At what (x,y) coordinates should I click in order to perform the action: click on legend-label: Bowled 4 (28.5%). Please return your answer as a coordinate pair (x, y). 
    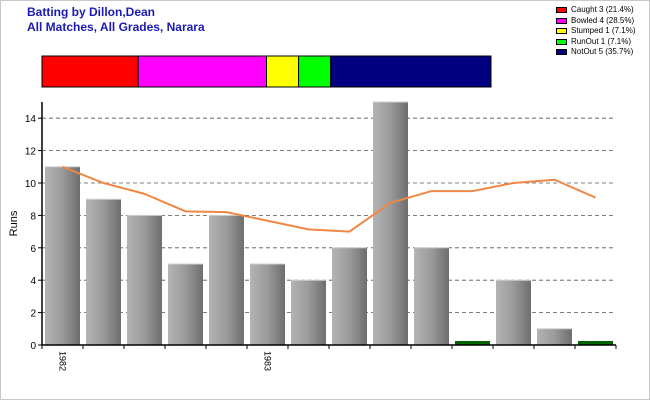
    Looking at the image, I should click on (603, 20).